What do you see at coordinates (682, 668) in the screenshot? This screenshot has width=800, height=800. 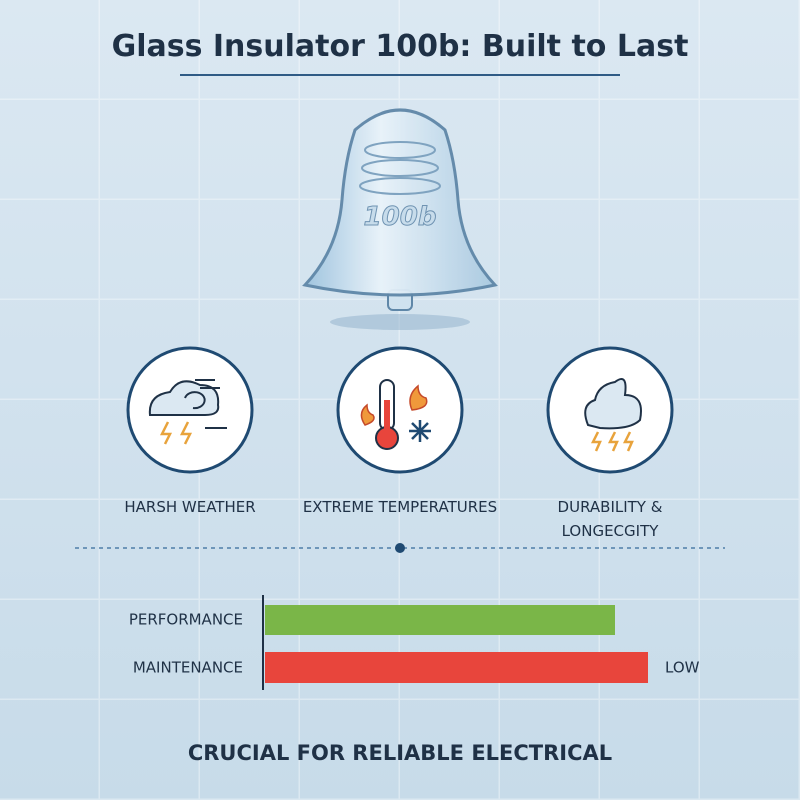 I see `row-note: LOW` at bounding box center [682, 668].